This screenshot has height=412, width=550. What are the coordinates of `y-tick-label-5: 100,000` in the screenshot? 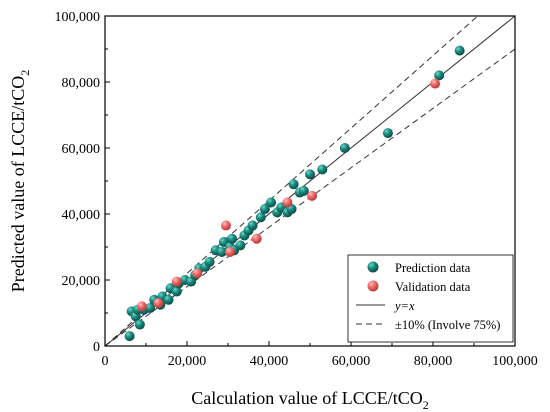 It's located at (78, 17).